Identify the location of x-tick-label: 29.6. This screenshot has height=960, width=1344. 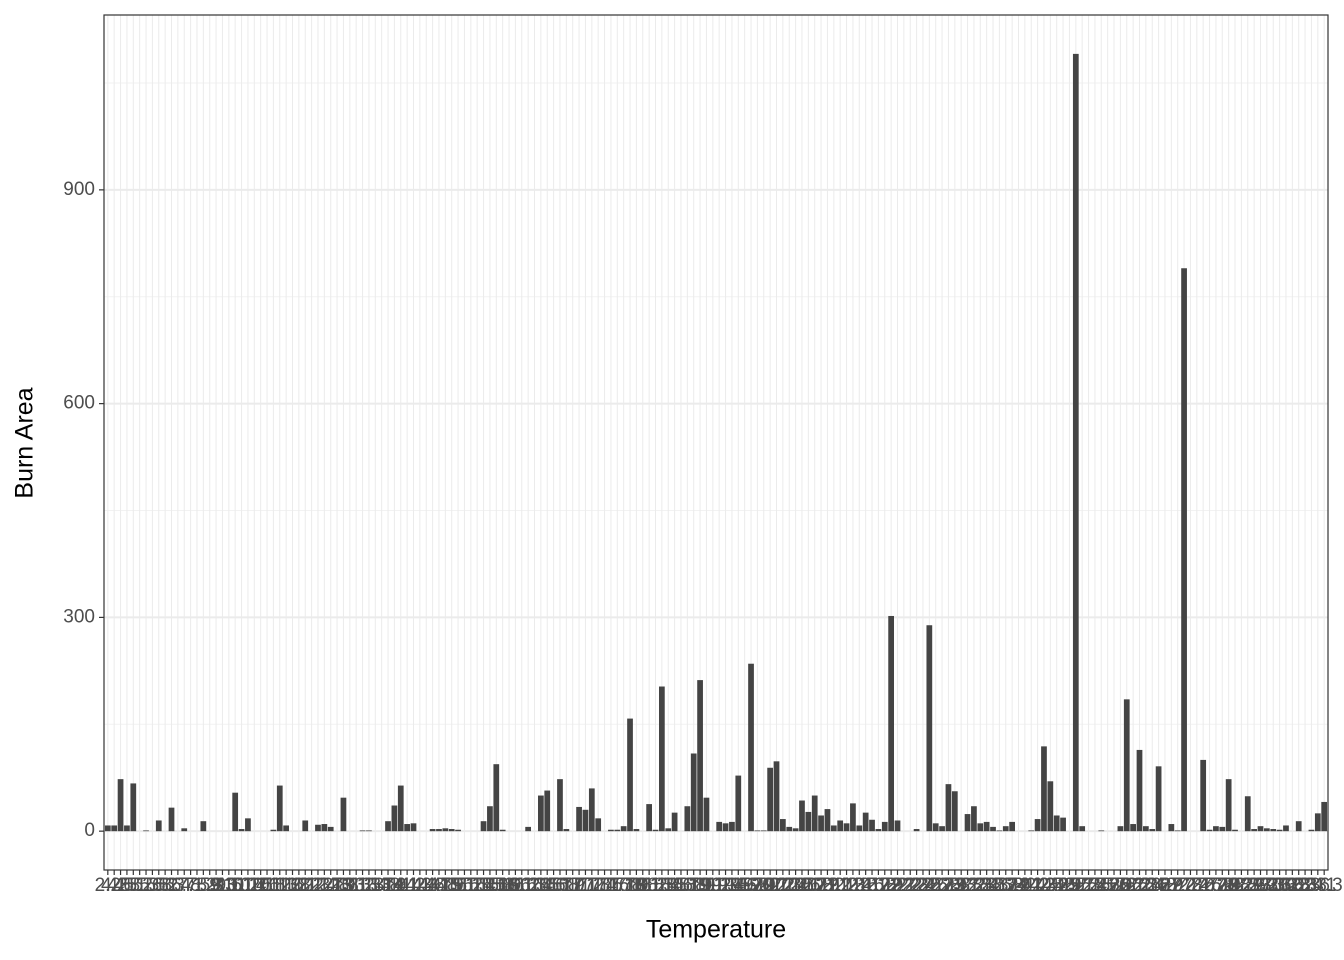
(1273, 885).